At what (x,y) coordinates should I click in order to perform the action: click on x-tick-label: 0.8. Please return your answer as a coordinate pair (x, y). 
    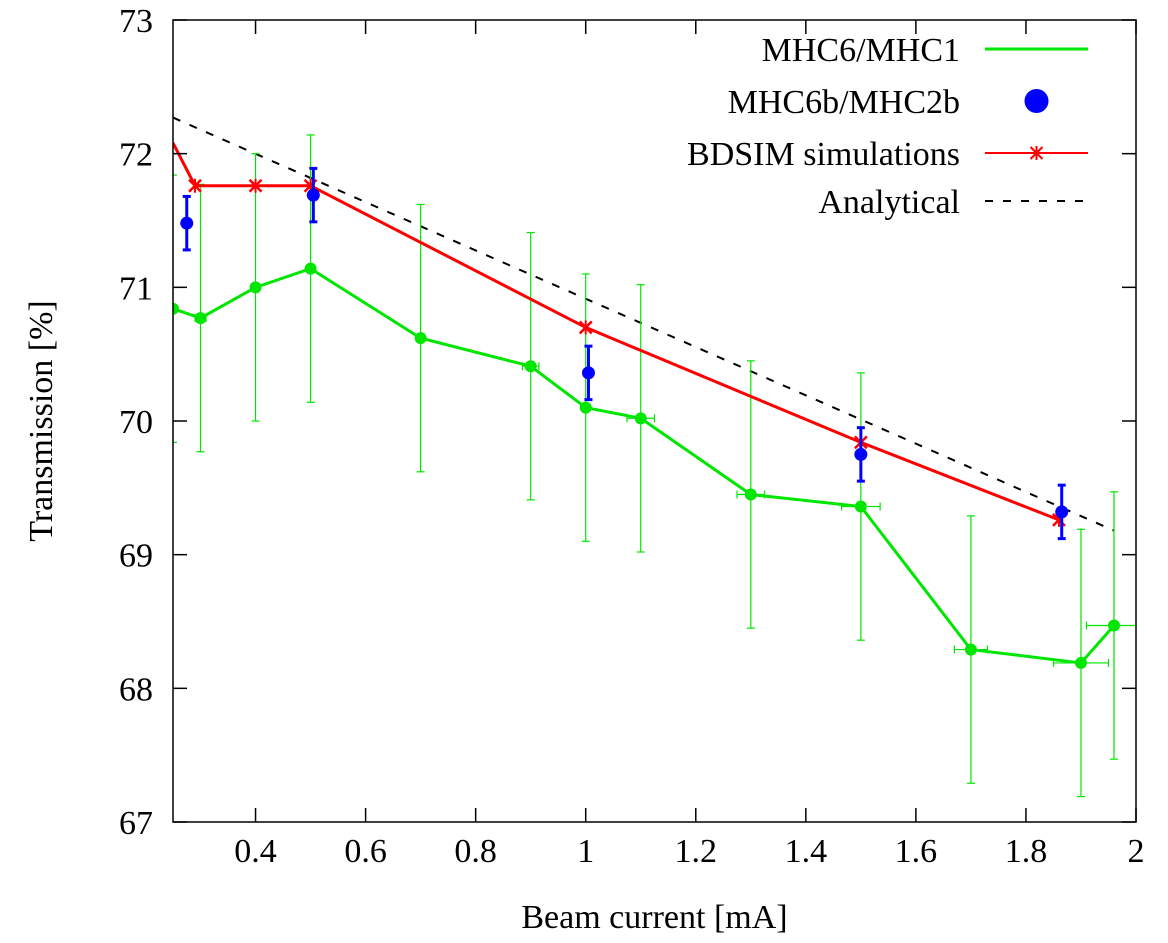
    Looking at the image, I should click on (475, 851).